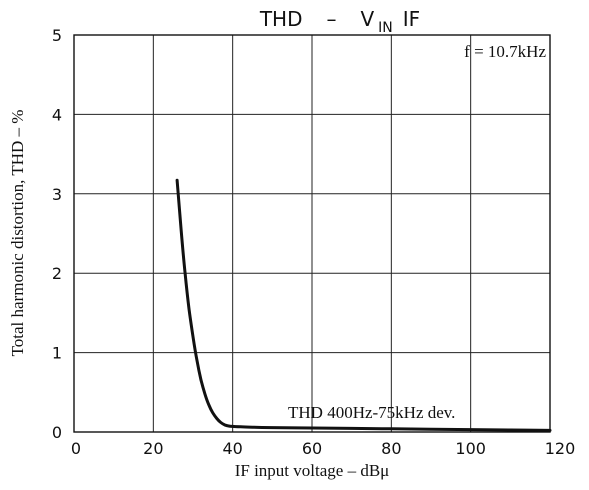 This screenshot has height=490, width=589. What do you see at coordinates (339, 21) in the screenshot?
I see `chart-title: THD – V IN IF` at bounding box center [339, 21].